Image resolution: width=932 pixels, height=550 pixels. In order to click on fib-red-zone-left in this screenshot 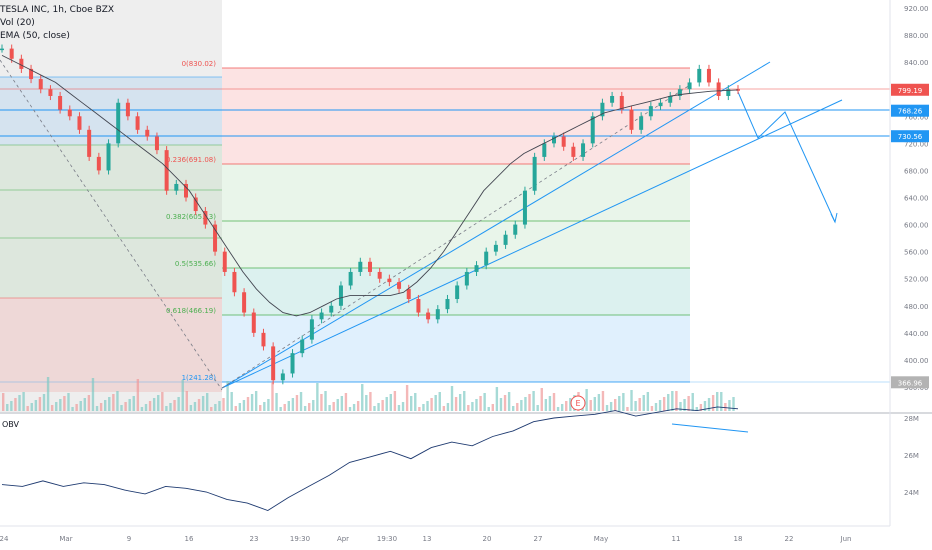, I will do `click(111, 345)`.